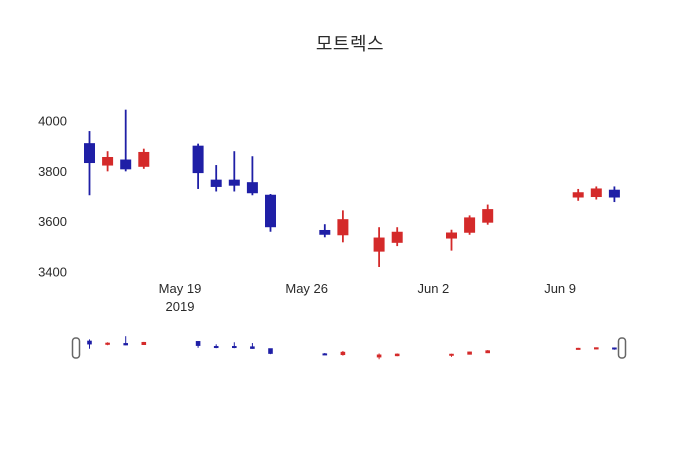 This screenshot has width=700, height=450. I want to click on y-tick-label: 3800, so click(52, 171).